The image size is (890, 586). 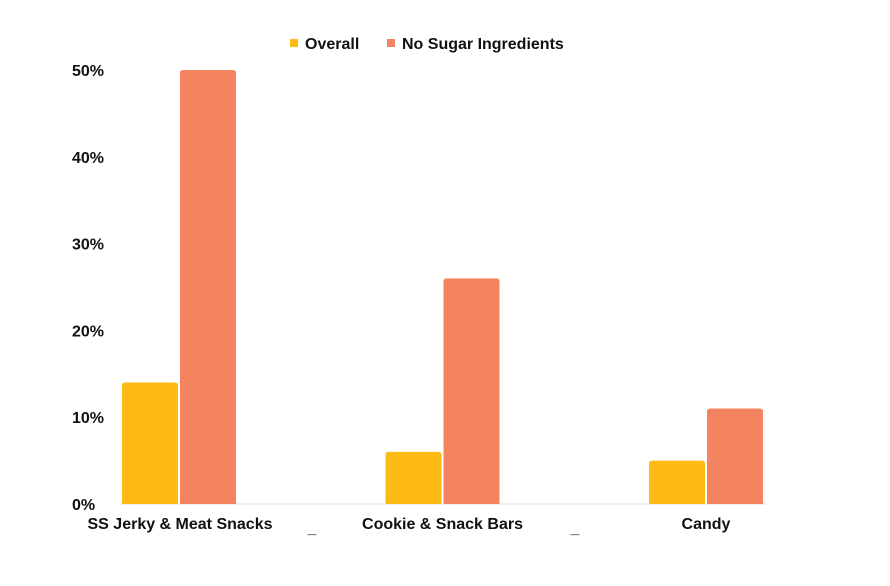 I want to click on chart-legend: Overall No Sugar Ingredients, so click(x=427, y=44).